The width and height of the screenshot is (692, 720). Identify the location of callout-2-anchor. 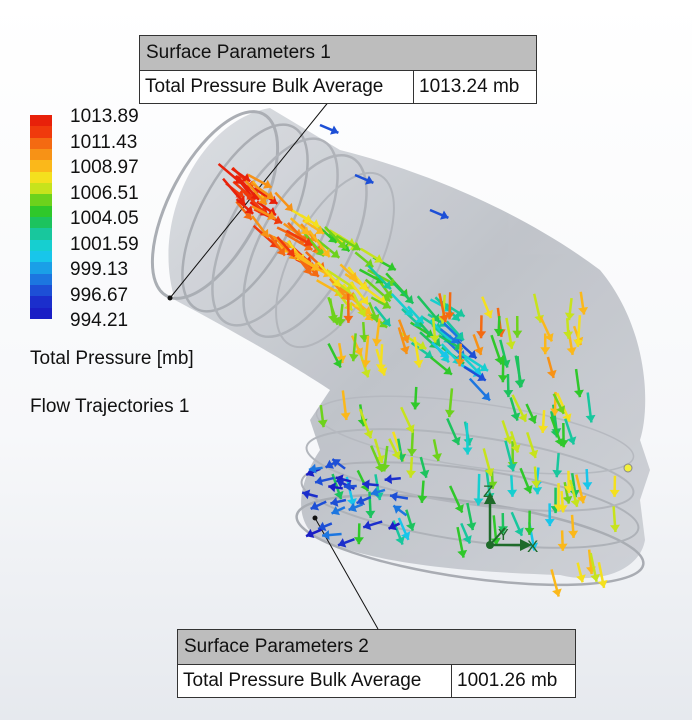
(315, 518).